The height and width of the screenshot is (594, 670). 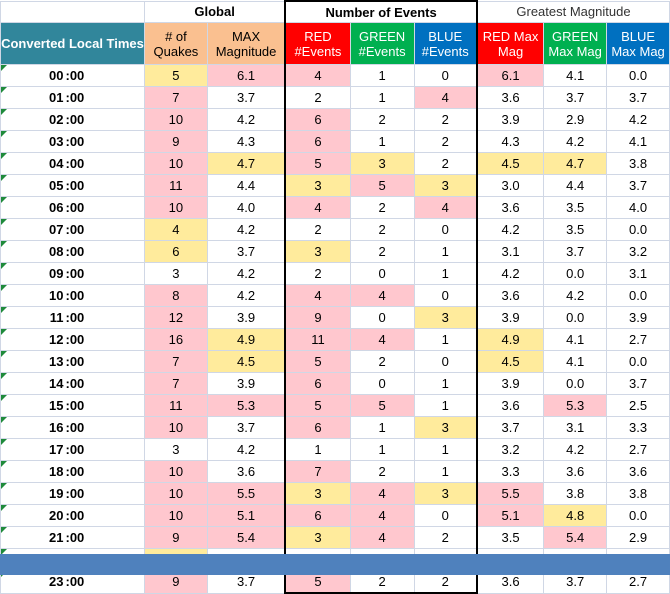 What do you see at coordinates (575, 405) in the screenshot?
I see `cell-green-mag: 5.3` at bounding box center [575, 405].